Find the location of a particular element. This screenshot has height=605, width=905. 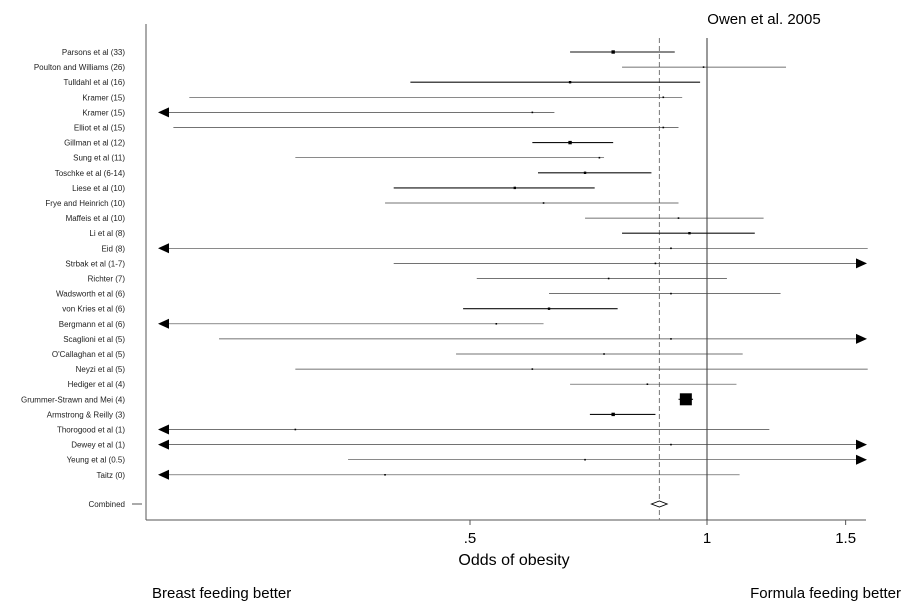

study-row: Gillman et al (12) is located at coordinates (339, 143).